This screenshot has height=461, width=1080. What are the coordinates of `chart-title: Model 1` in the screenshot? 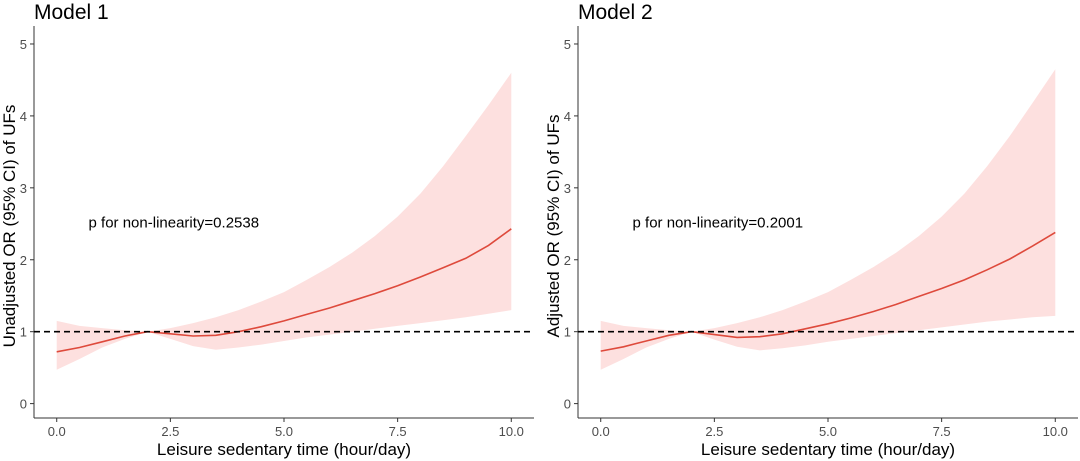 It's located at (71, 12).